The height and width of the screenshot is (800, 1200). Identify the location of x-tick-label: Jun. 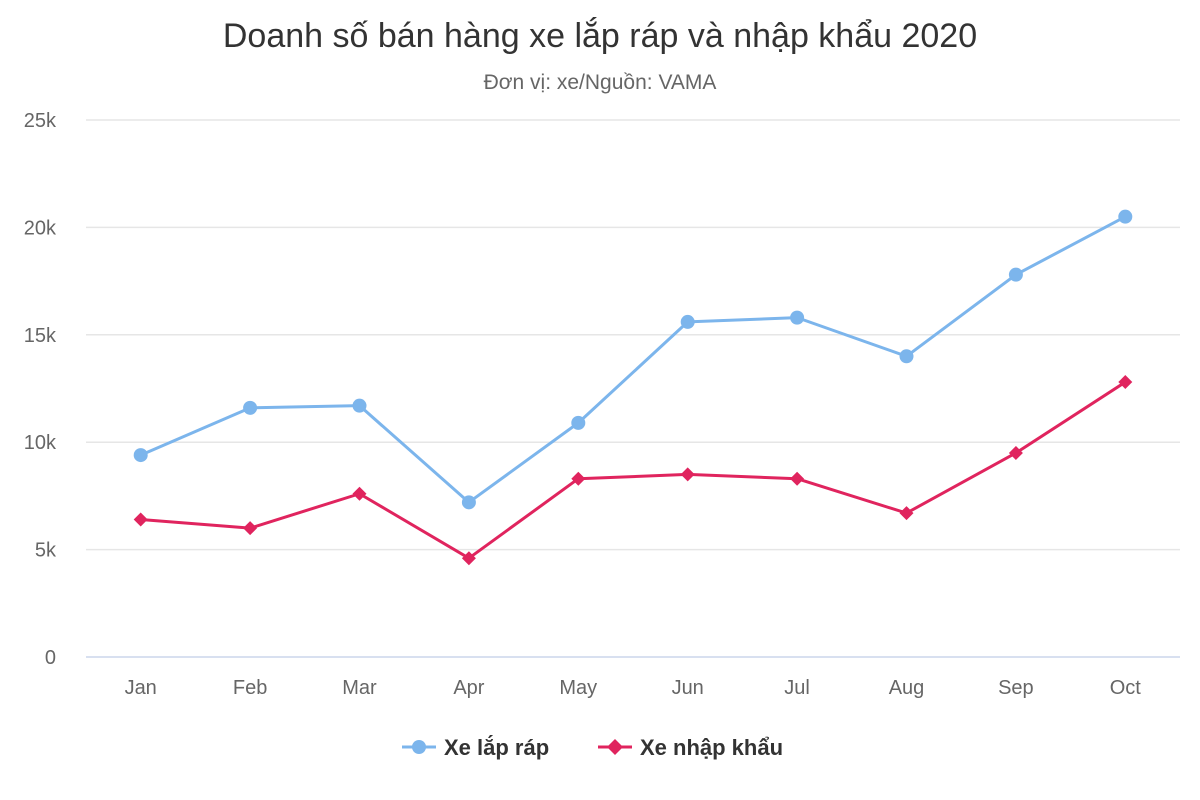
(688, 688).